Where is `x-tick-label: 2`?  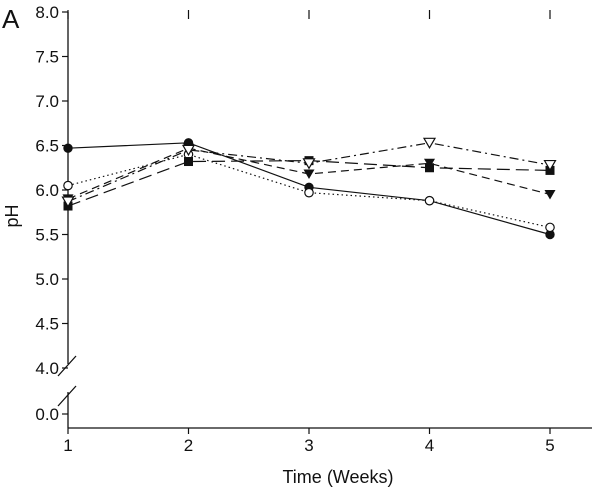
x-tick-label: 2 is located at coordinates (188, 445).